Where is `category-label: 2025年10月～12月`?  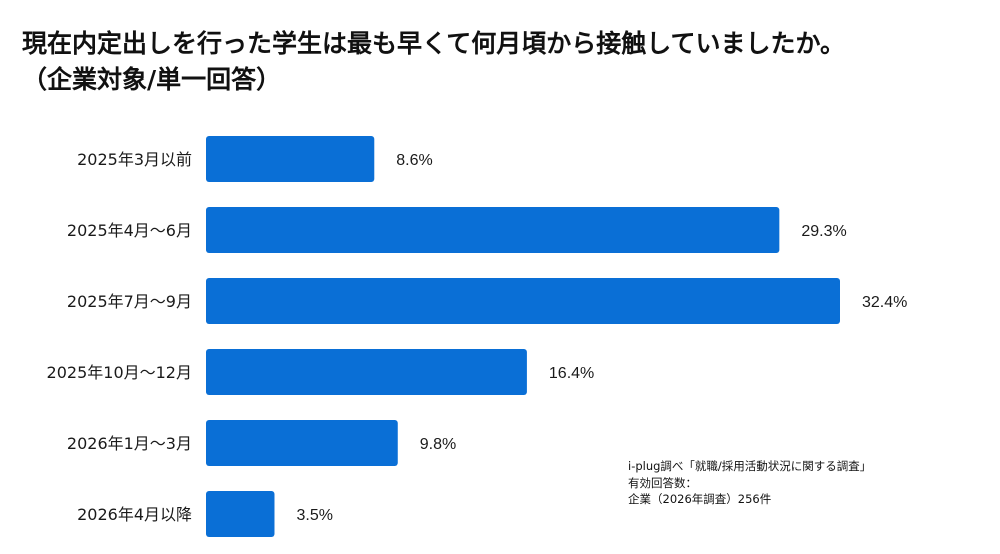
category-label: 2025年10月～12月 is located at coordinates (119, 372).